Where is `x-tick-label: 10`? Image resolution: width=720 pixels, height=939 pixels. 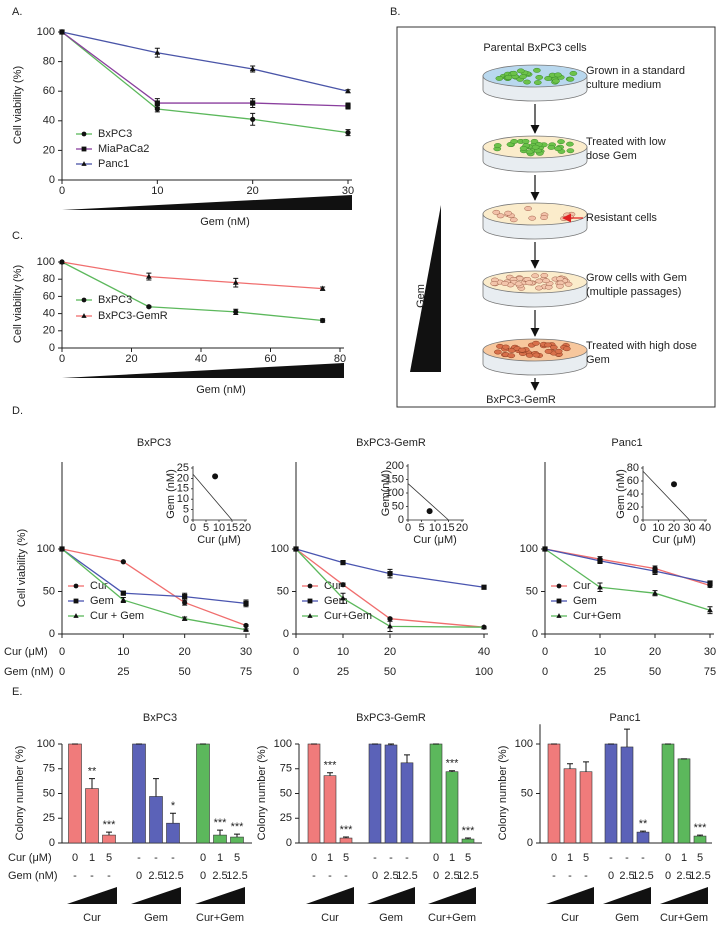 x-tick-label: 10 is located at coordinates (123, 652).